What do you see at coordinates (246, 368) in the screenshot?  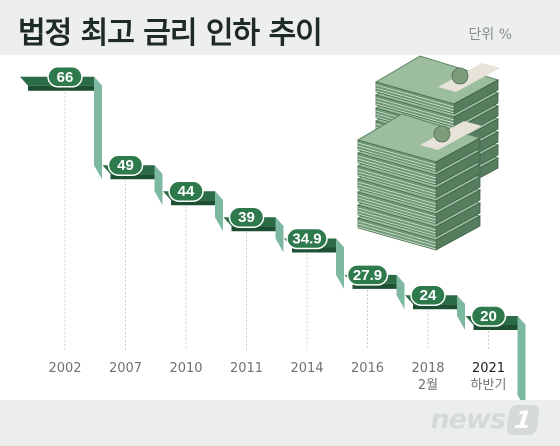 I see `x-tick-label: 2011` at bounding box center [246, 368].